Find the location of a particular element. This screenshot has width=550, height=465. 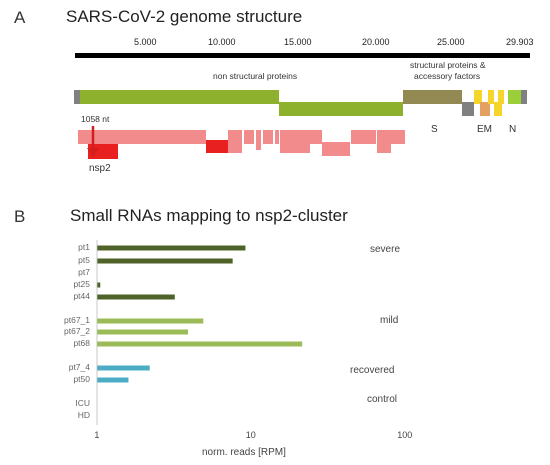

genome-tick: 20.000 is located at coordinates (376, 42).